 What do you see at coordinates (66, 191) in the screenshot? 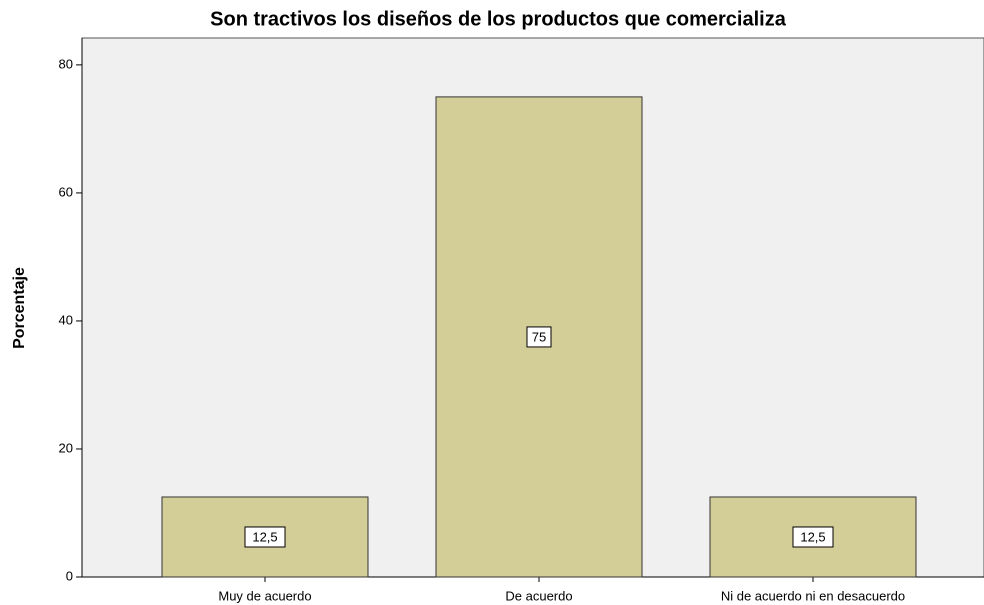
I see `y-tick-label: 60` at bounding box center [66, 191].